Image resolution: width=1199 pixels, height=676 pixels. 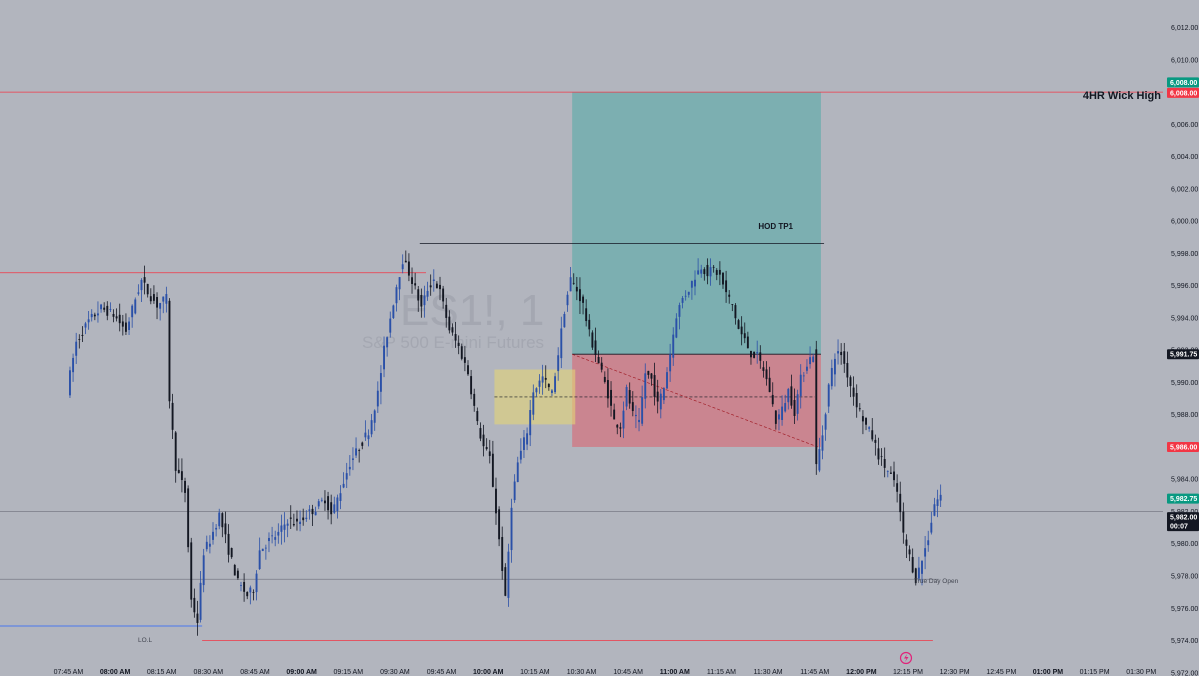 What do you see at coordinates (1183, 82) in the screenshot?
I see `target-price-badge` at bounding box center [1183, 82].